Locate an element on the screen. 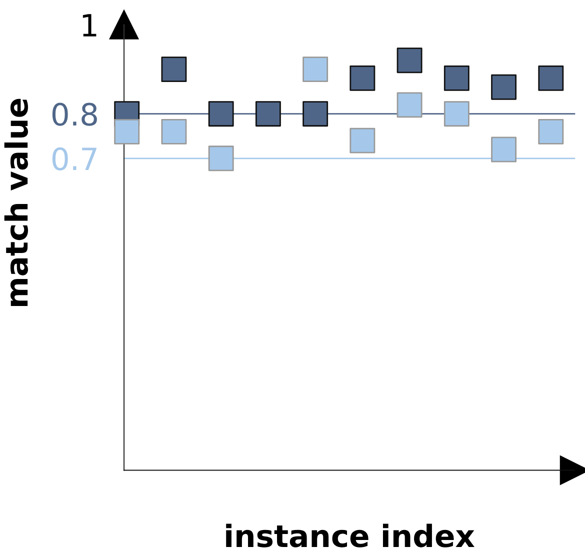 This screenshot has height=550, width=585. y-axis-title: match value is located at coordinates (16, 202).